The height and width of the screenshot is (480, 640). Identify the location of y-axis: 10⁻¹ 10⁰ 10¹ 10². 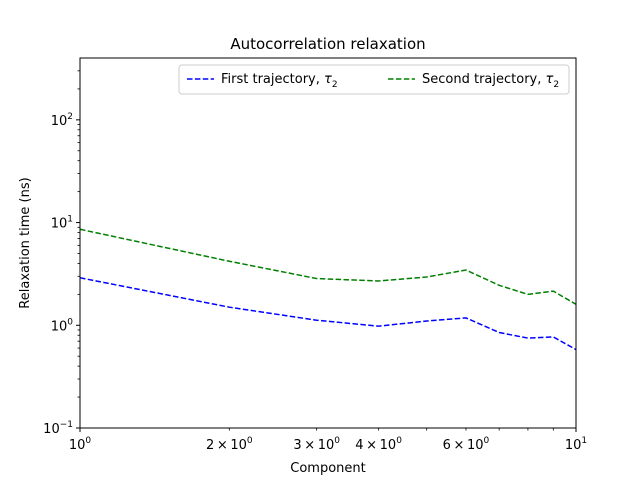
(61, 253).